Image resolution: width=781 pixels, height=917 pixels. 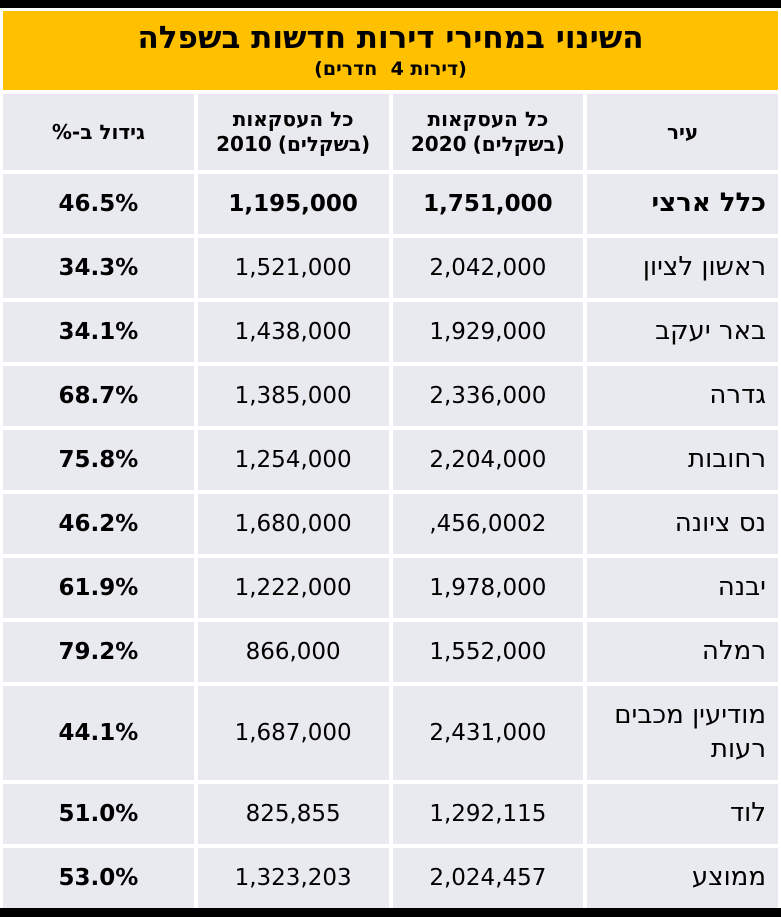 I want to click on header-2020-line1: כל העסקאות, so click(x=488, y=119).